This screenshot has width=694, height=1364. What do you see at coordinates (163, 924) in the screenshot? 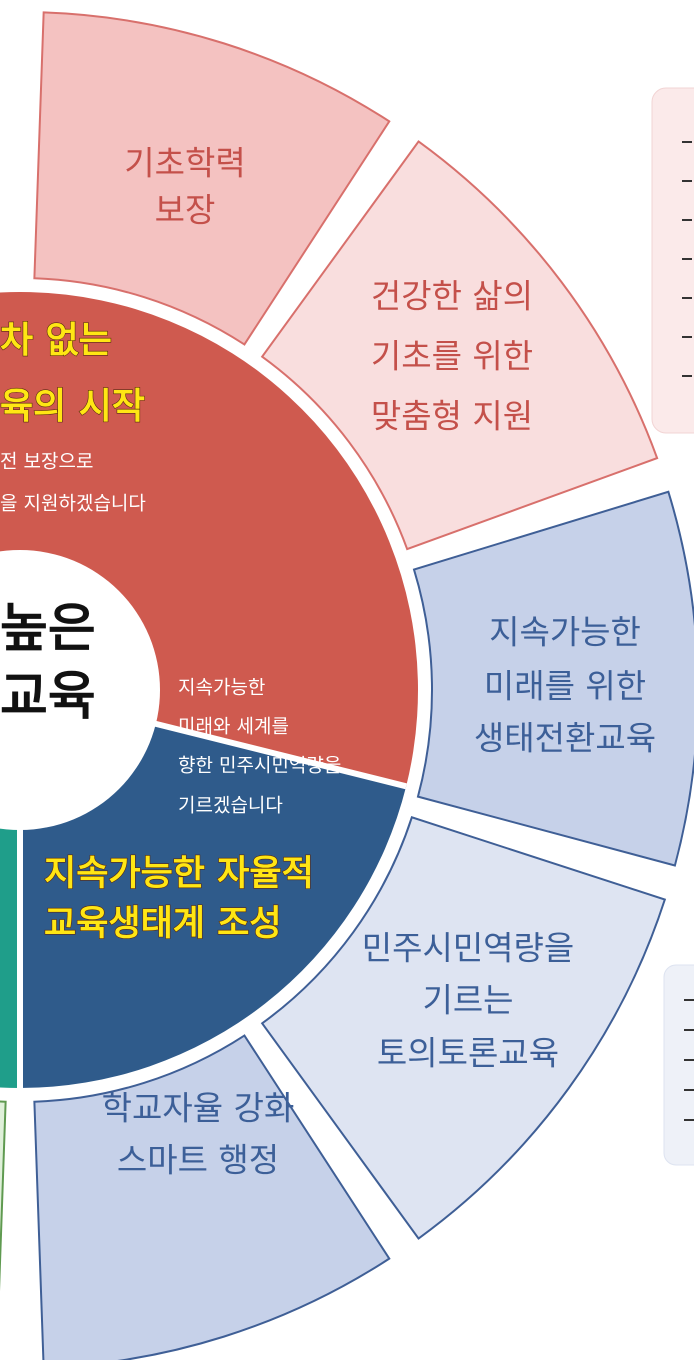
I see `blue-title: 교육생태계 조성` at bounding box center [163, 924].